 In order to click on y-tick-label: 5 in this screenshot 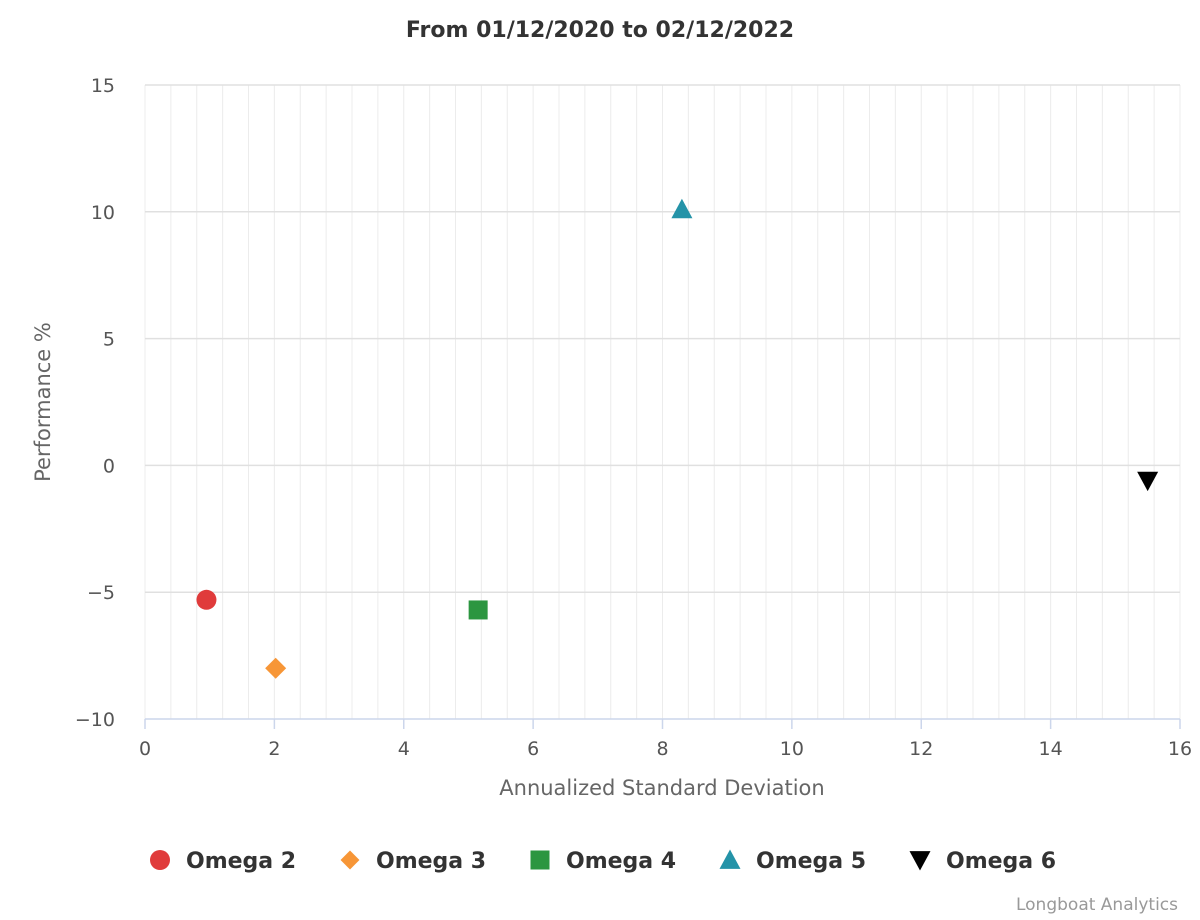, I will do `click(109, 340)`.